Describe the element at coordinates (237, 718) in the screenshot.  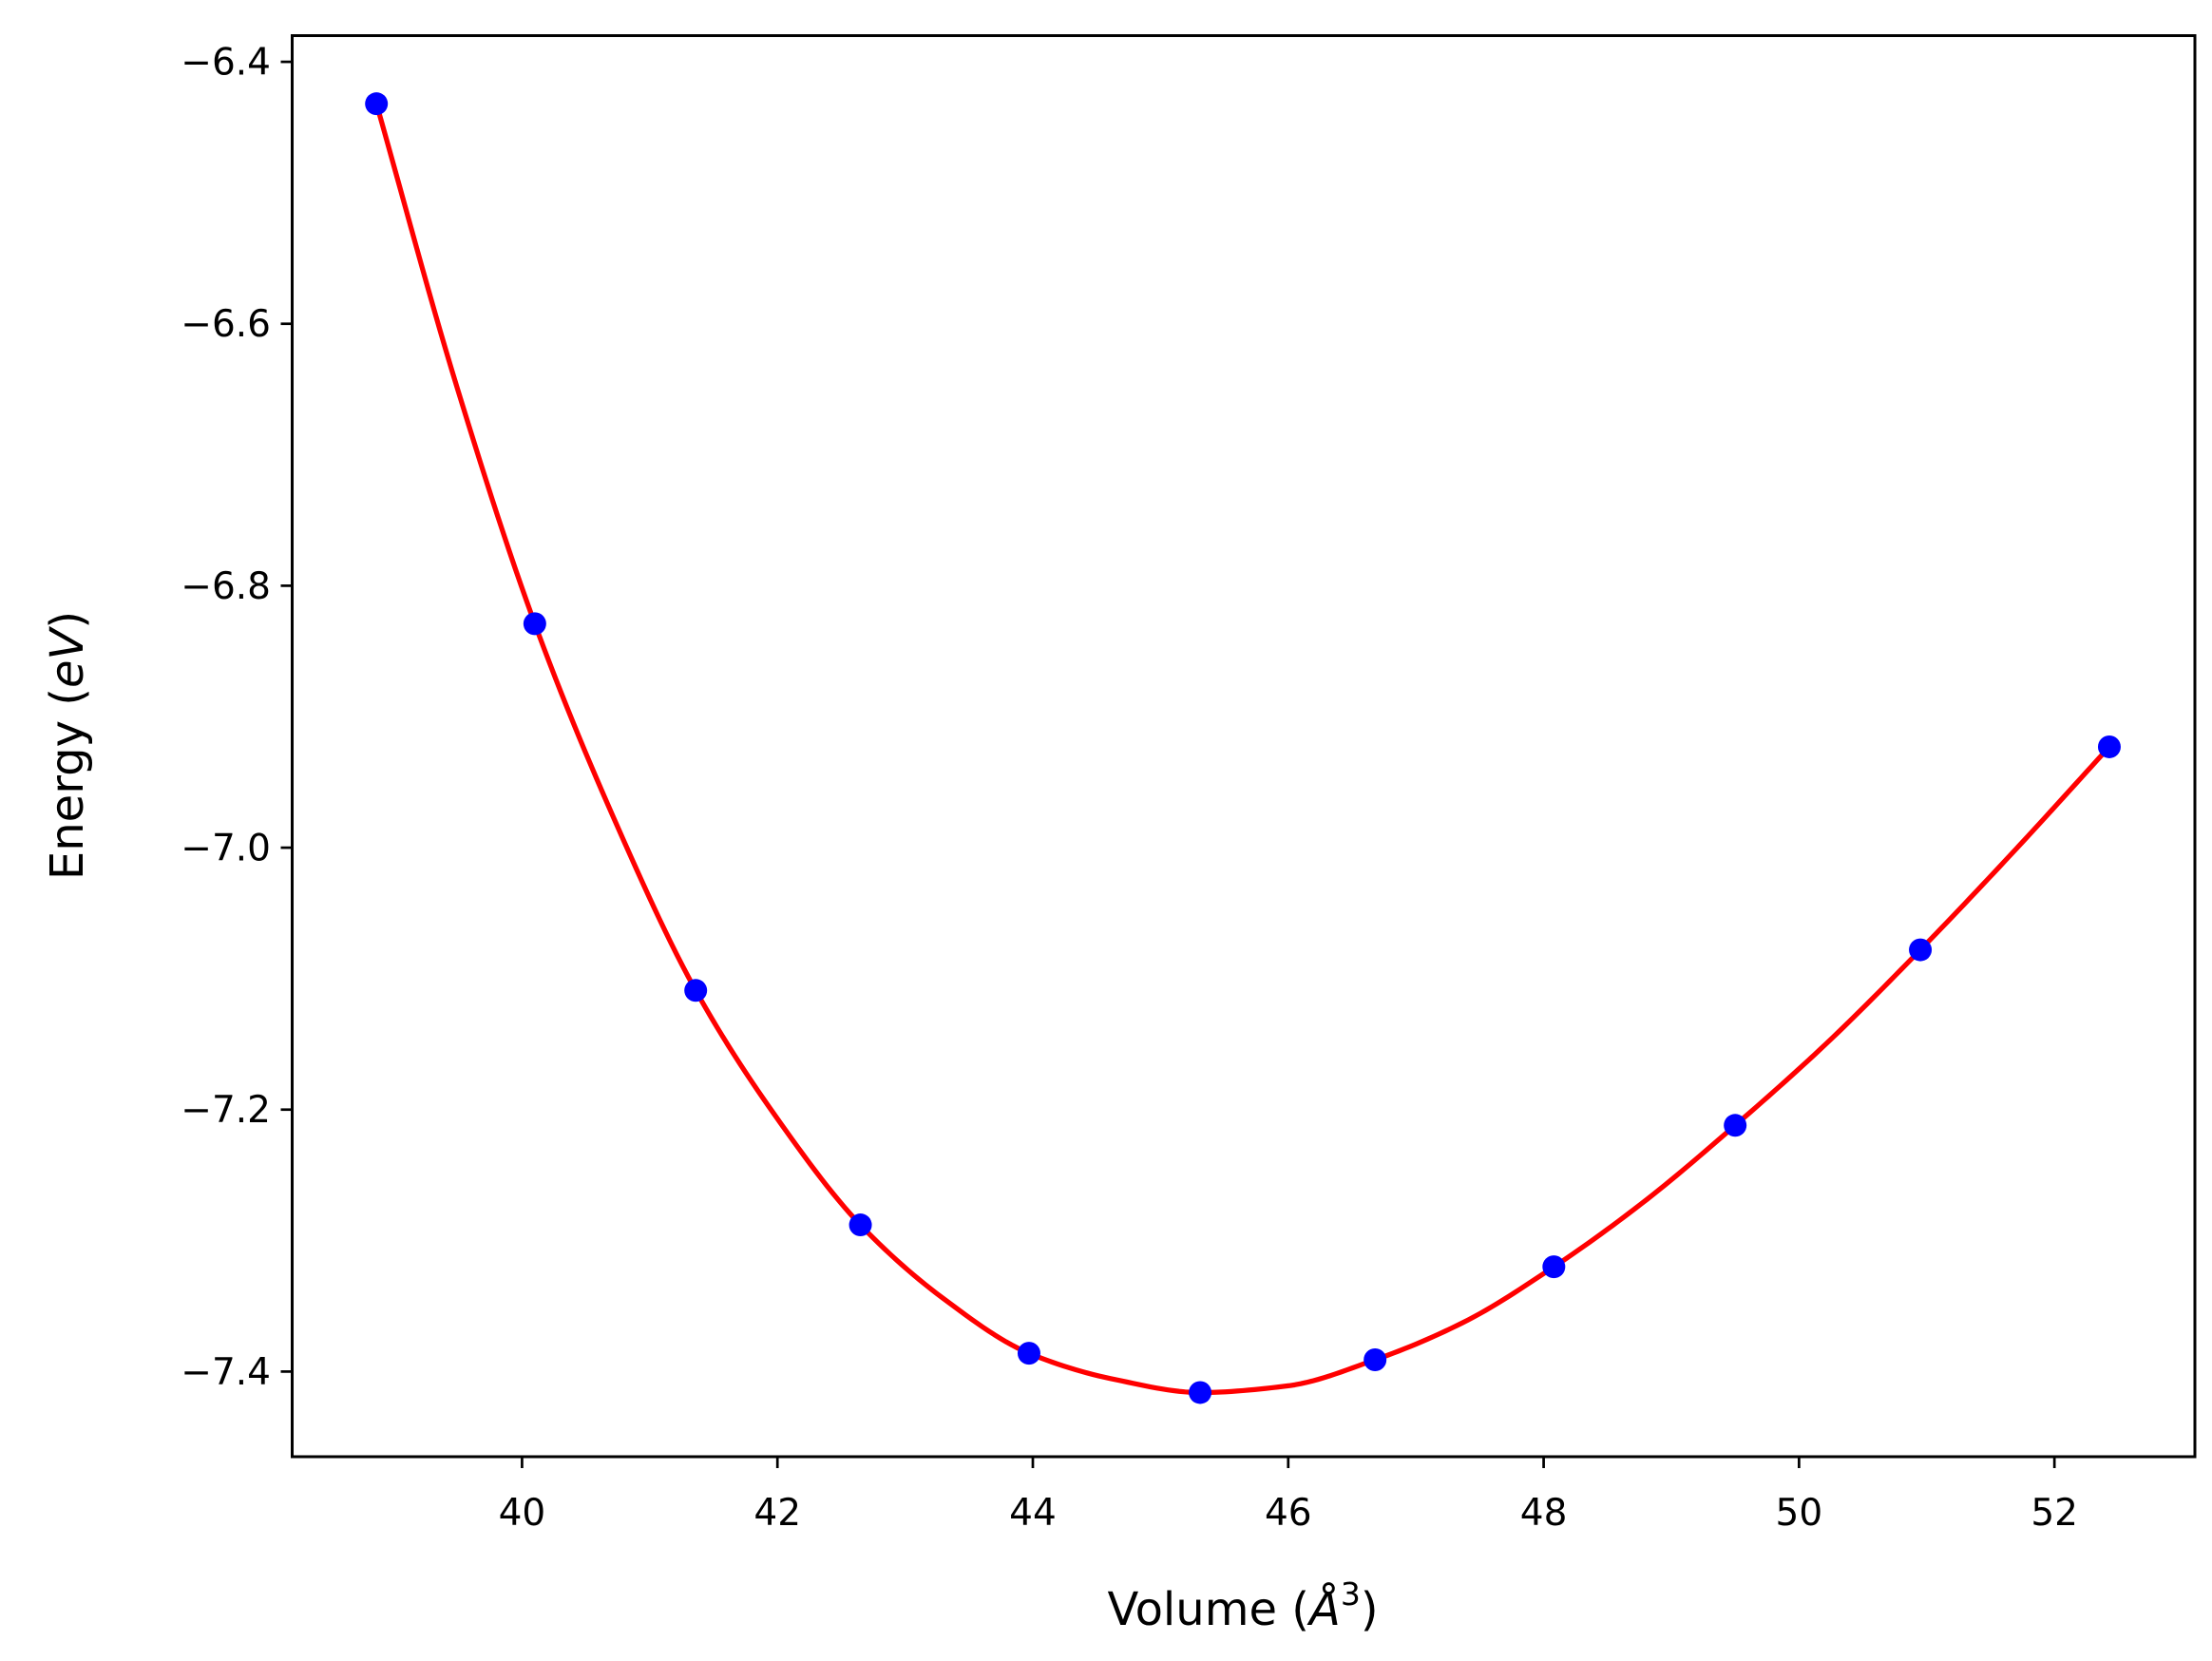
I see `y-axis-ticks: −6.4 −6.6 −6.8 −7.0 −7.2 −7.4` at that location.